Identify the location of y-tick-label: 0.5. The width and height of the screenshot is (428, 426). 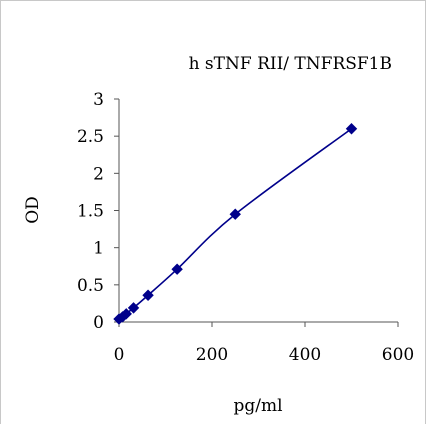
(90, 286).